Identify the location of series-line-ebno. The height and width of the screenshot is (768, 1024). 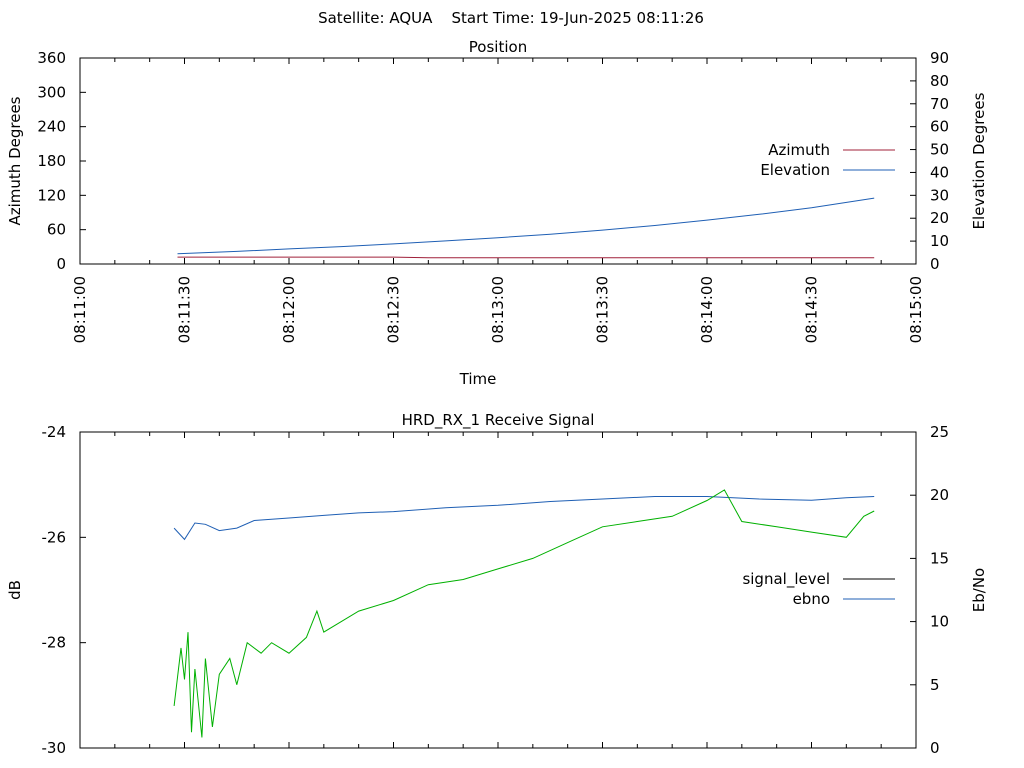
(524, 518).